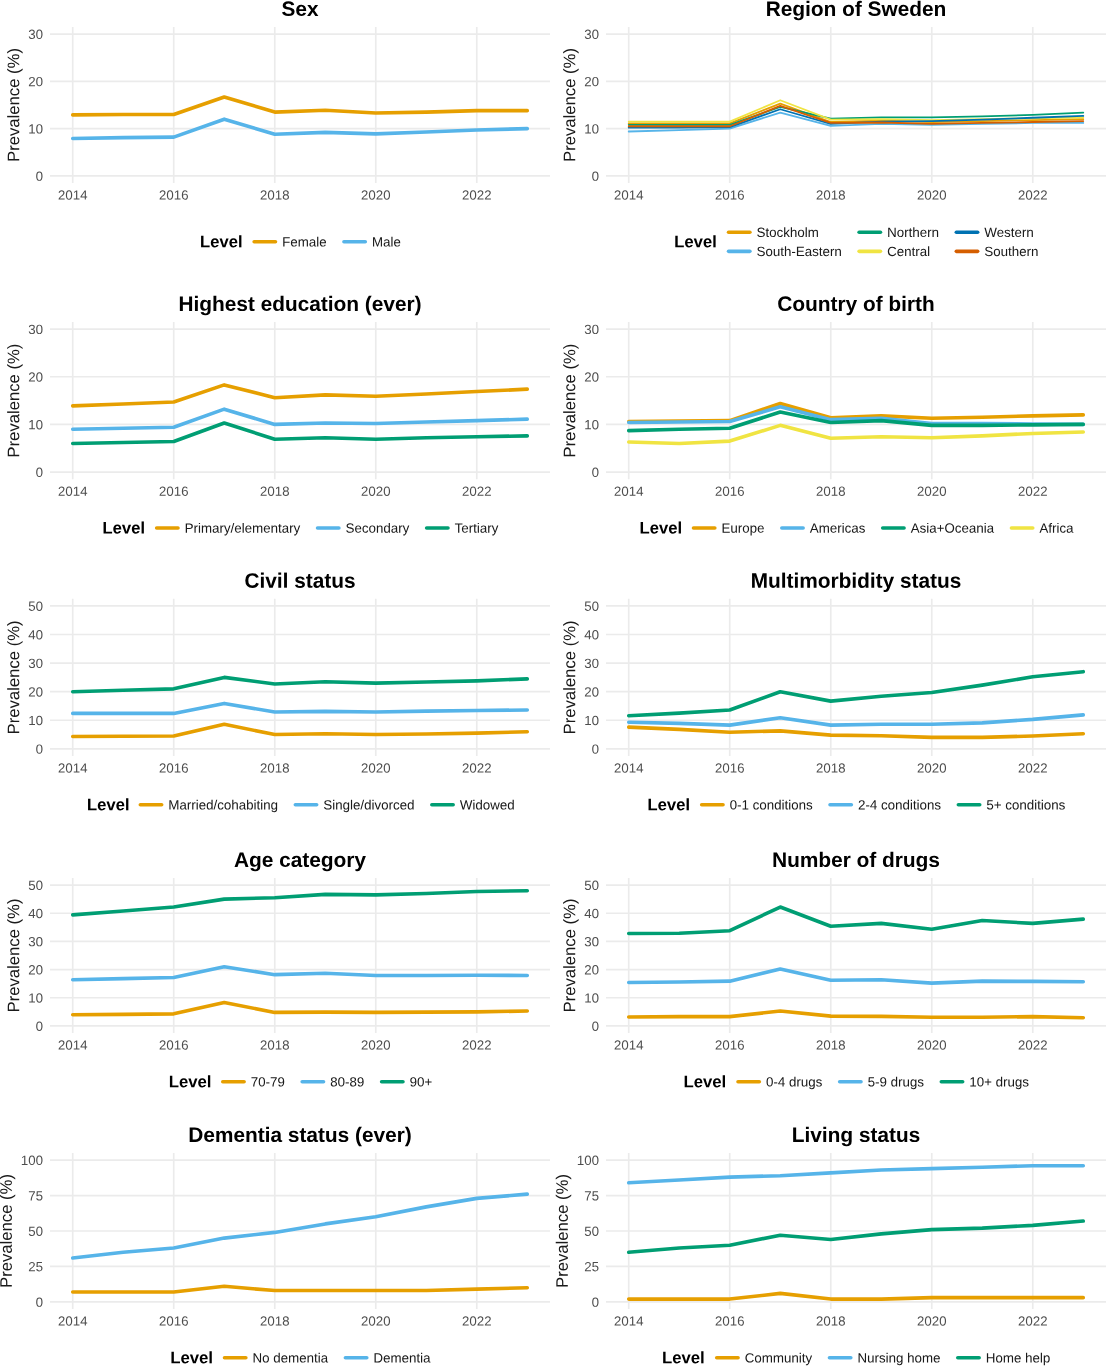 The image size is (1110, 1370). What do you see at coordinates (856, 1136) in the screenshot?
I see `chart-title: Living status` at bounding box center [856, 1136].